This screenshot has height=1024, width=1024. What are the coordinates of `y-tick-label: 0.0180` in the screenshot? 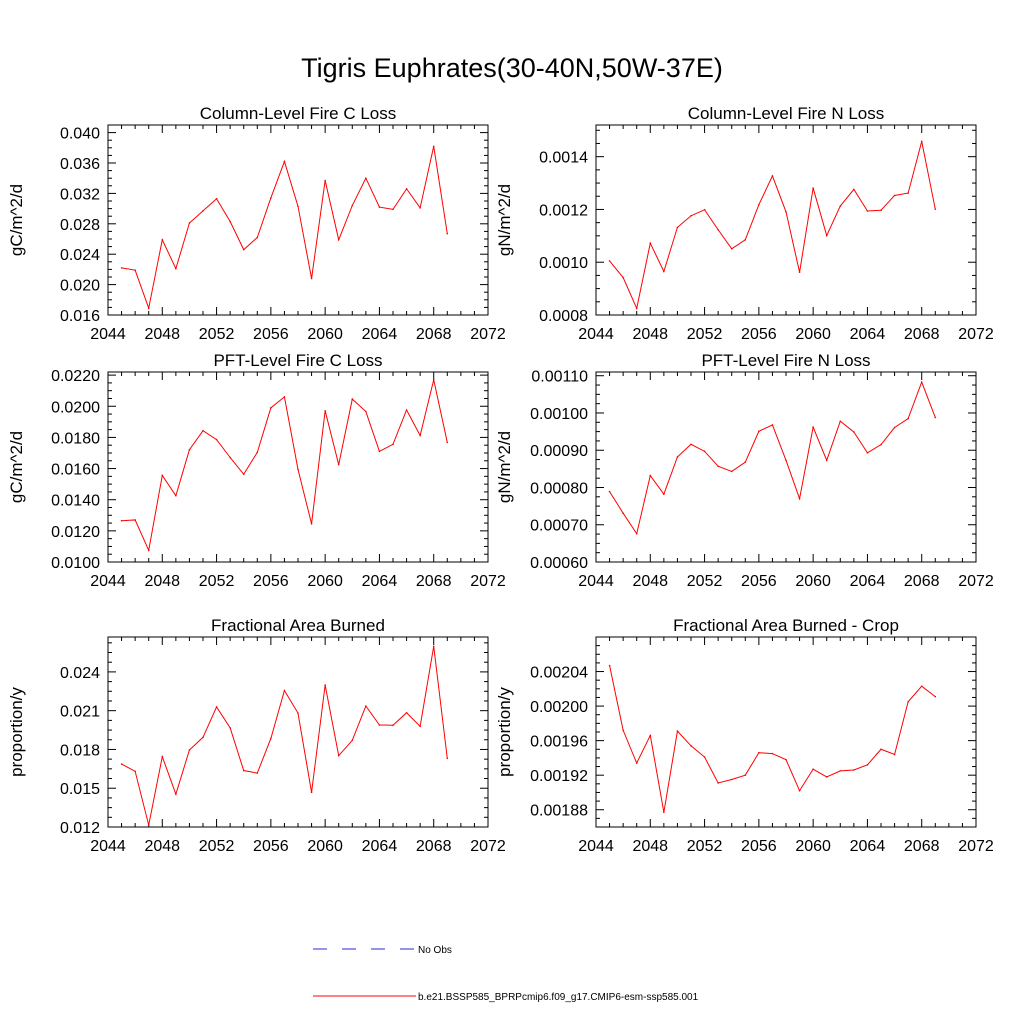 It's located at (75, 438).